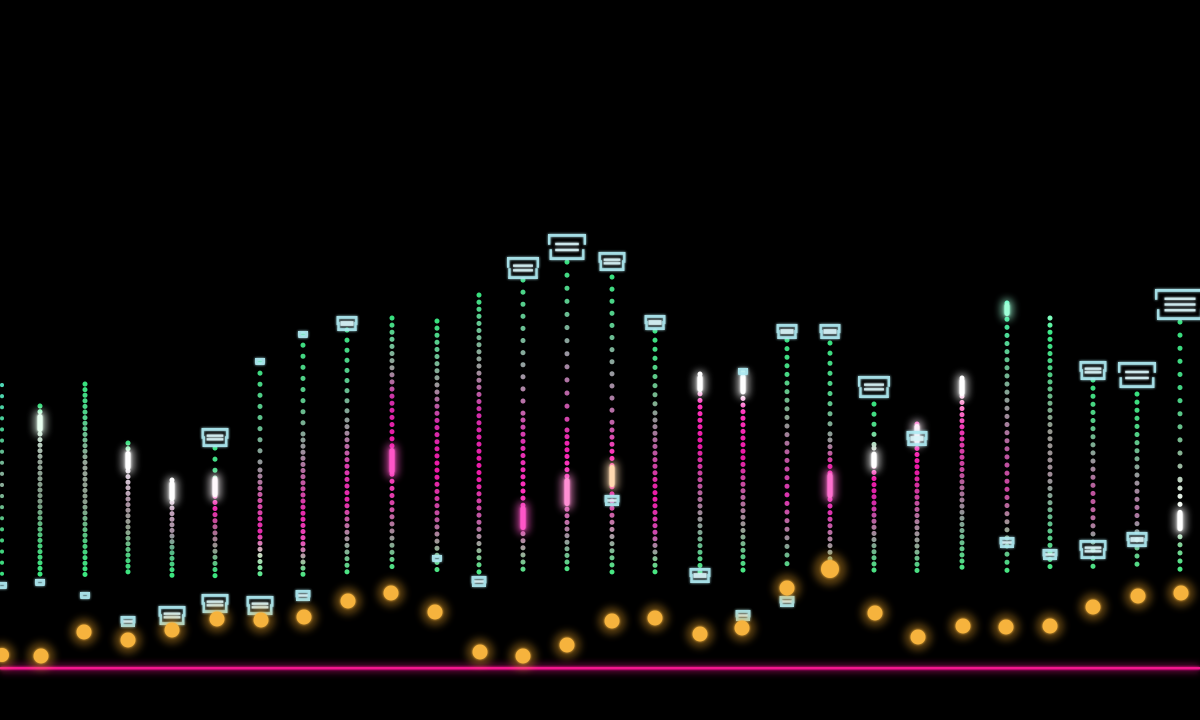  What do you see at coordinates (600, 668) in the screenshot?
I see `baseline` at bounding box center [600, 668].